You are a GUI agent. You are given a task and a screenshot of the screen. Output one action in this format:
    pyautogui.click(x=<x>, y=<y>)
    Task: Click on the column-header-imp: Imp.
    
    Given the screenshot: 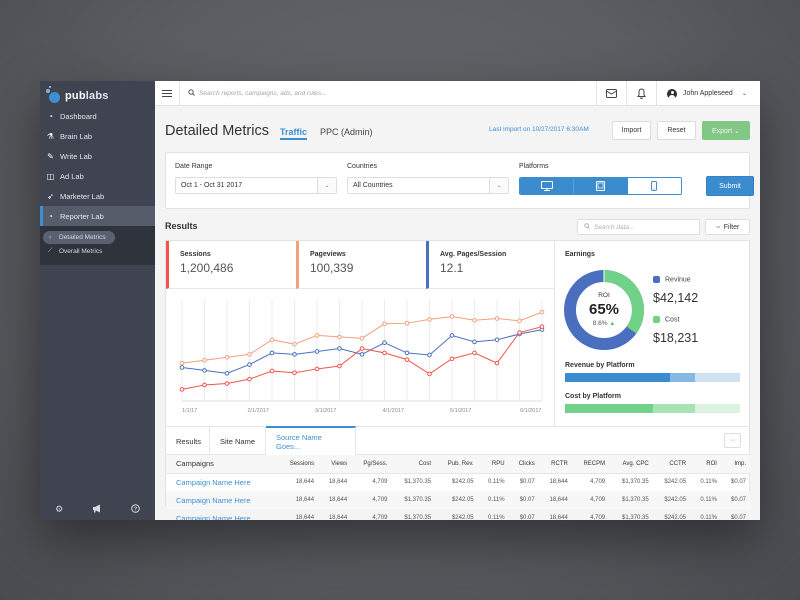 What is the action you would take?
    pyautogui.click(x=735, y=464)
    